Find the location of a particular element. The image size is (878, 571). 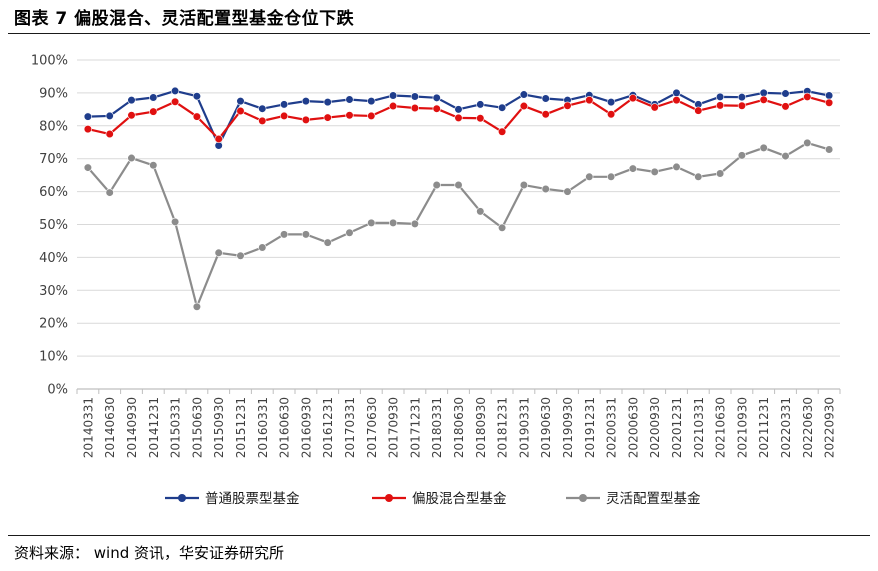

x-tick-label: 20150930 is located at coordinates (219, 427).